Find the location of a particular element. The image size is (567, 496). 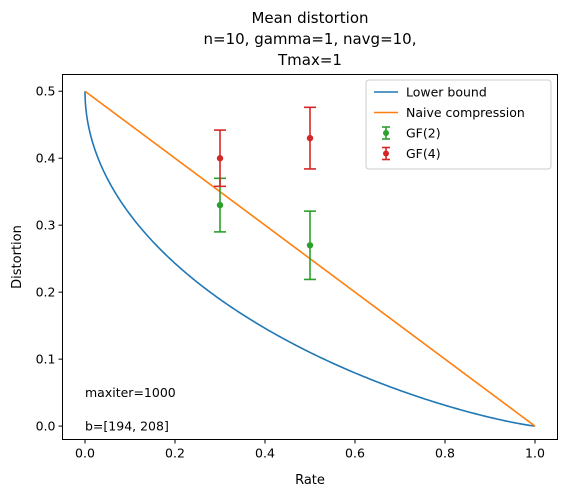

x-tick-label: 0.0 is located at coordinates (85, 453).